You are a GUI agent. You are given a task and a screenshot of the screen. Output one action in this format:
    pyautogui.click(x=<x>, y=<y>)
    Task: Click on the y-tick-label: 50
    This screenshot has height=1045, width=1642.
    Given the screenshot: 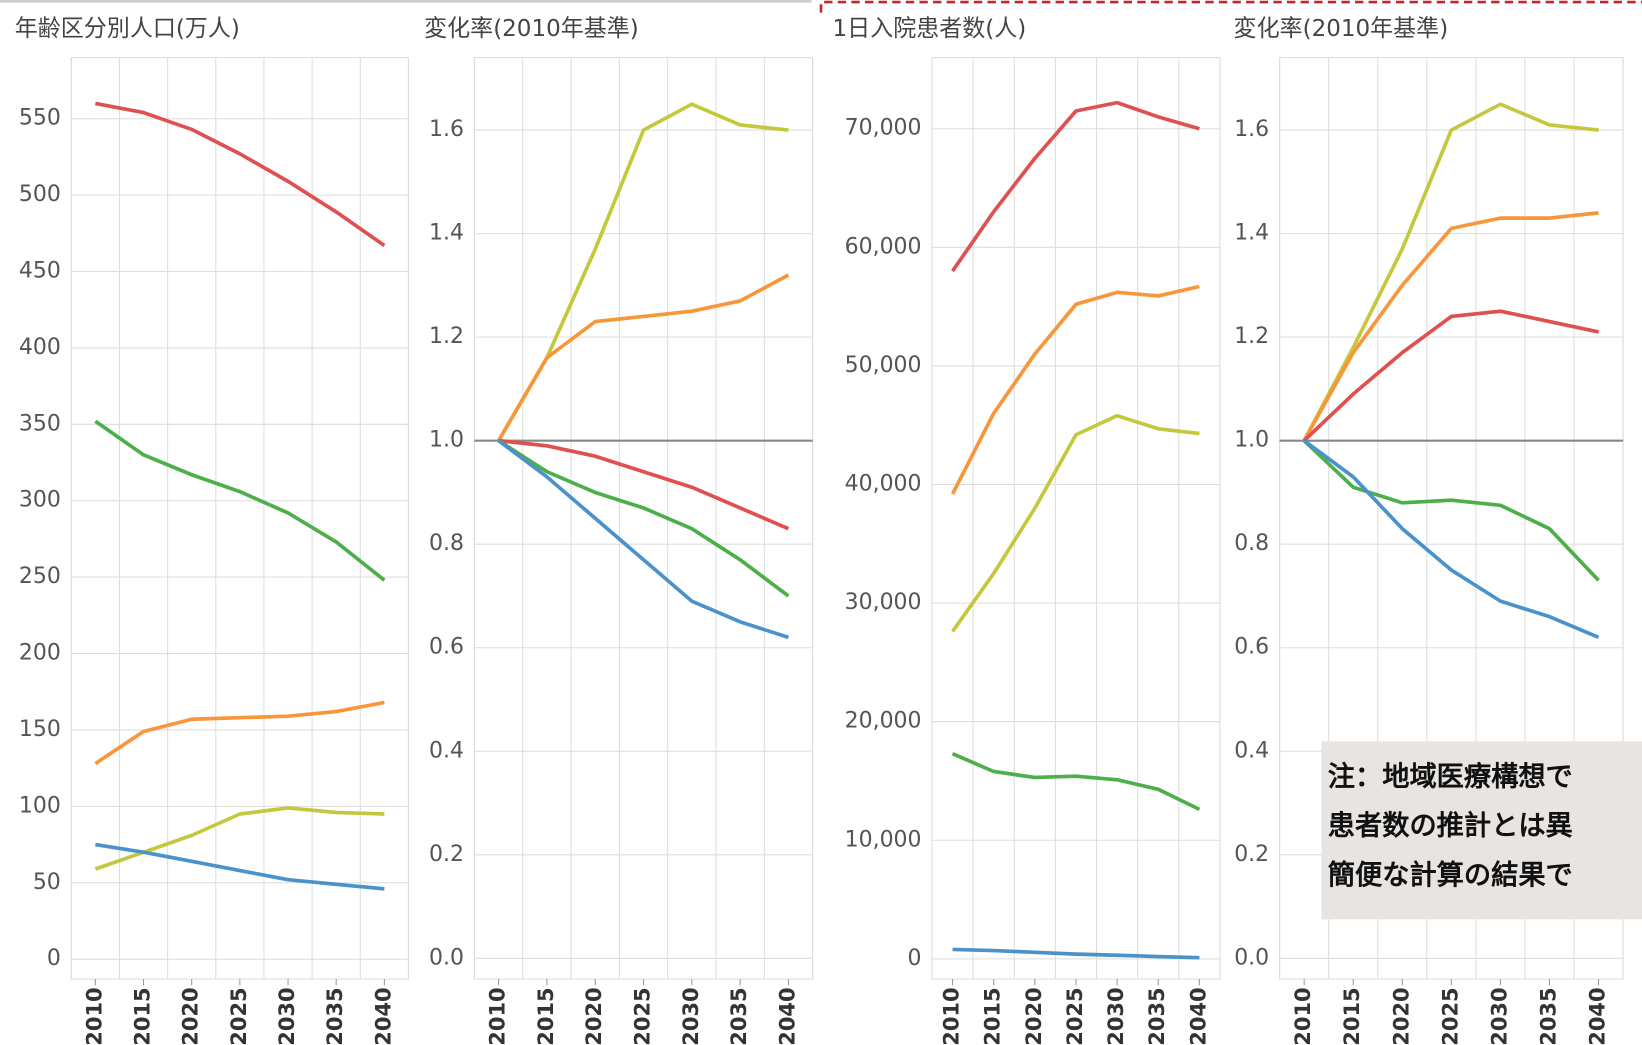 What is the action you would take?
    pyautogui.click(x=47, y=882)
    